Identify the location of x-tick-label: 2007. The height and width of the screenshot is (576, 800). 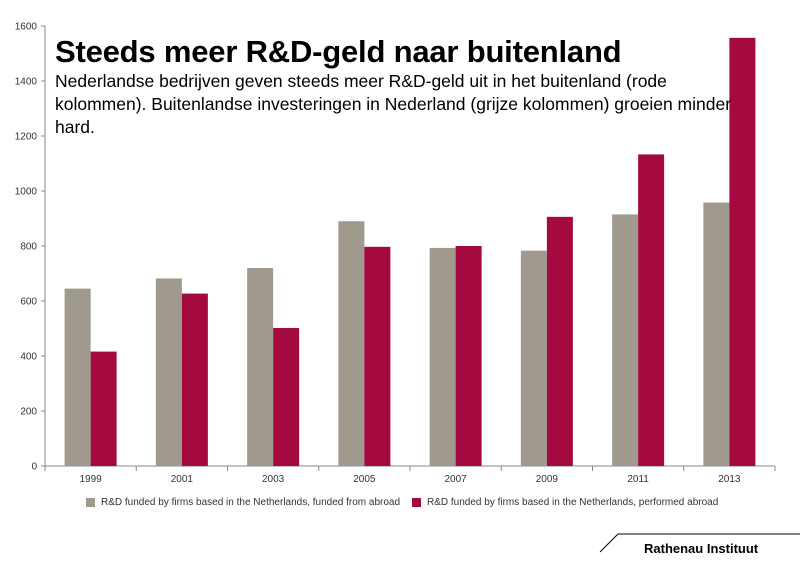
(456, 479).